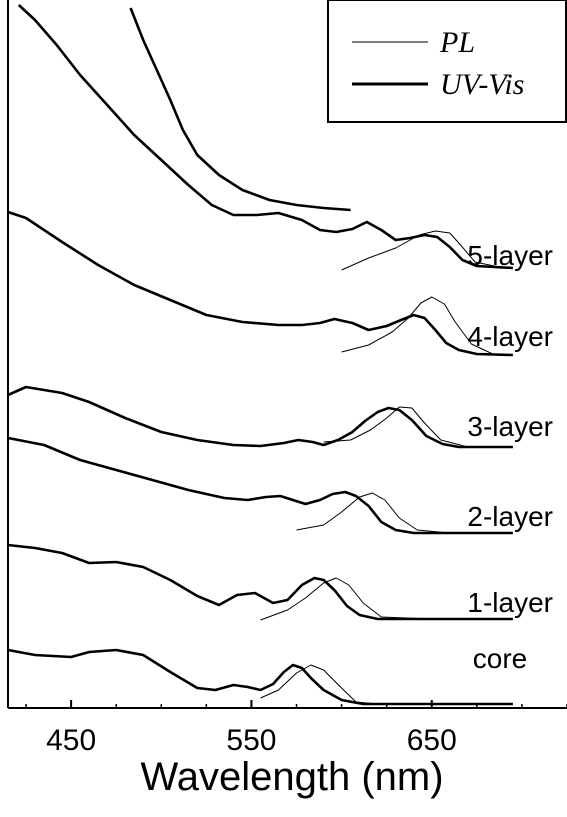  I want to click on legend: PL UV-Vis, so click(447, 61).